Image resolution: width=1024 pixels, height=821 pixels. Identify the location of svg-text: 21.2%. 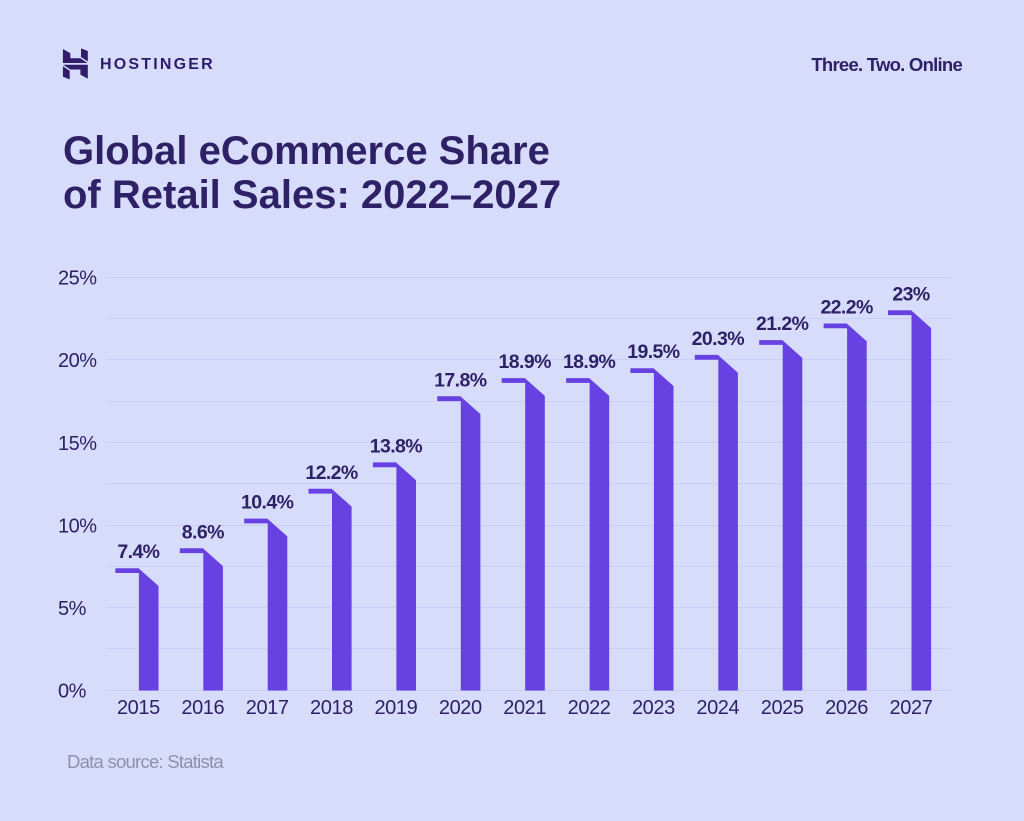
(782, 324).